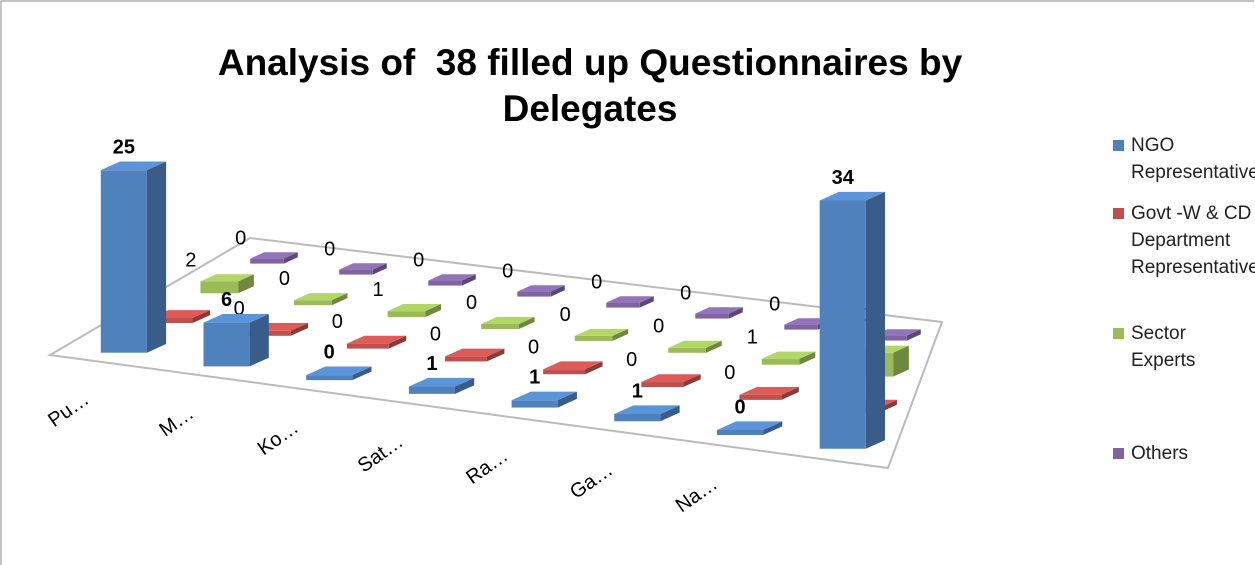 Image resolution: width=1255 pixels, height=565 pixels. I want to click on data-label: 6, so click(226, 300).